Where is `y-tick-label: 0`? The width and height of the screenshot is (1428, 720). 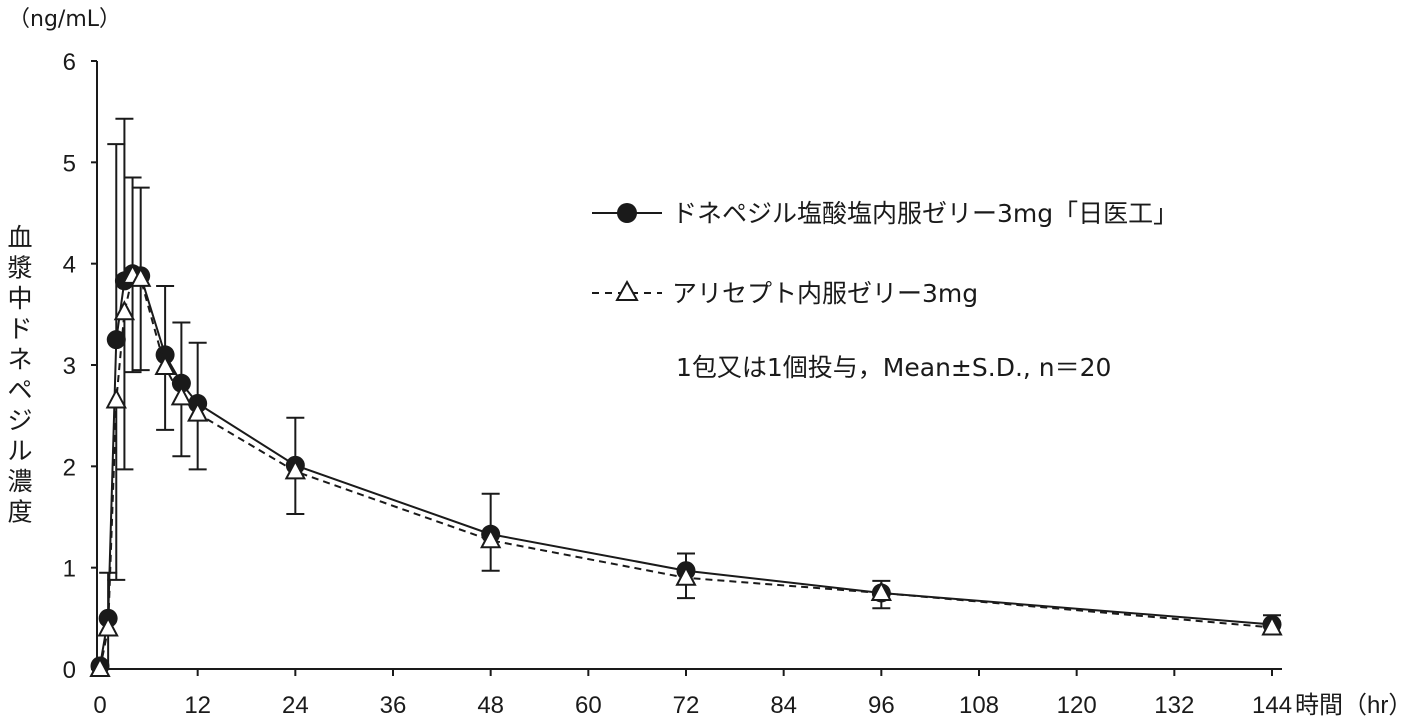 y-tick-label: 0 is located at coordinates (69, 670).